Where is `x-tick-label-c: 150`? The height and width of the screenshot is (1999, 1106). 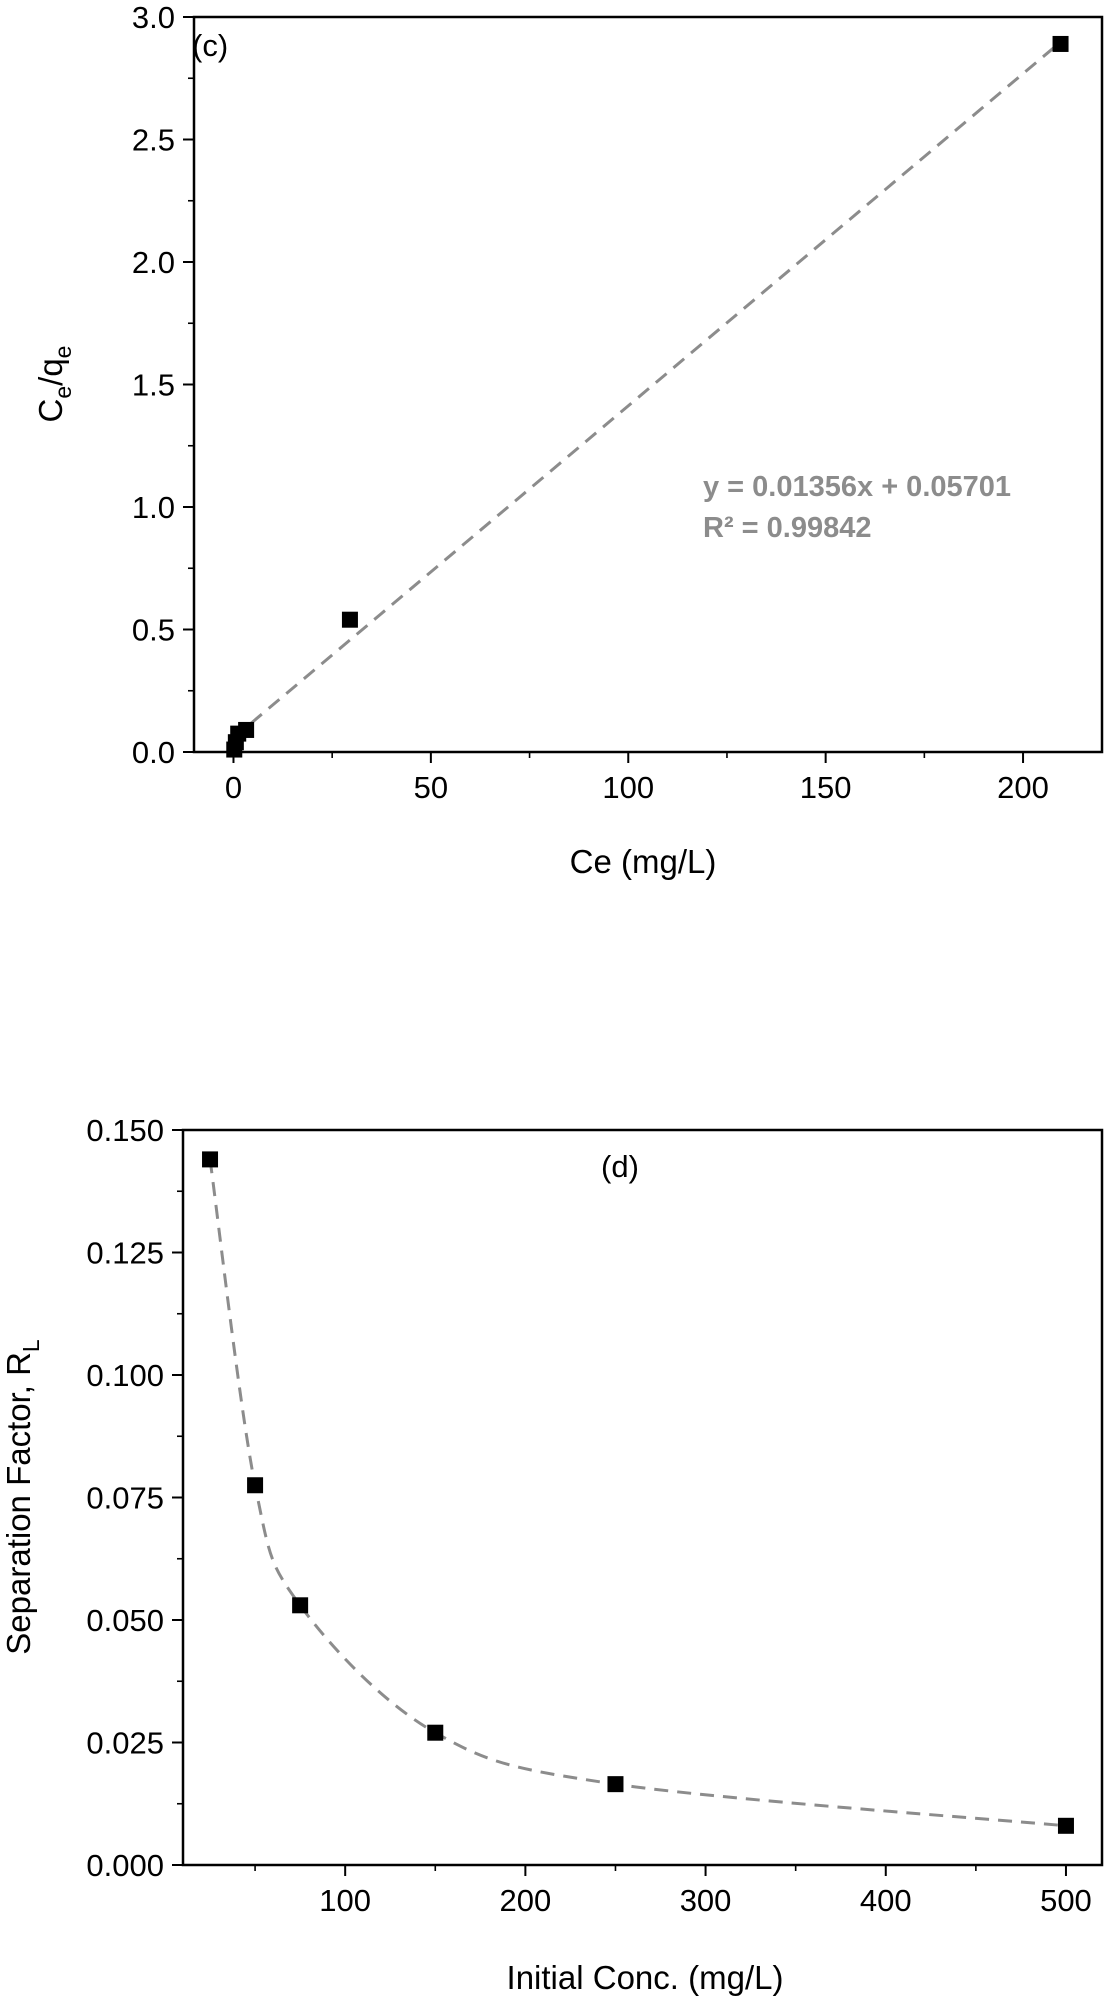 x-tick-label-c: 150 is located at coordinates (826, 787).